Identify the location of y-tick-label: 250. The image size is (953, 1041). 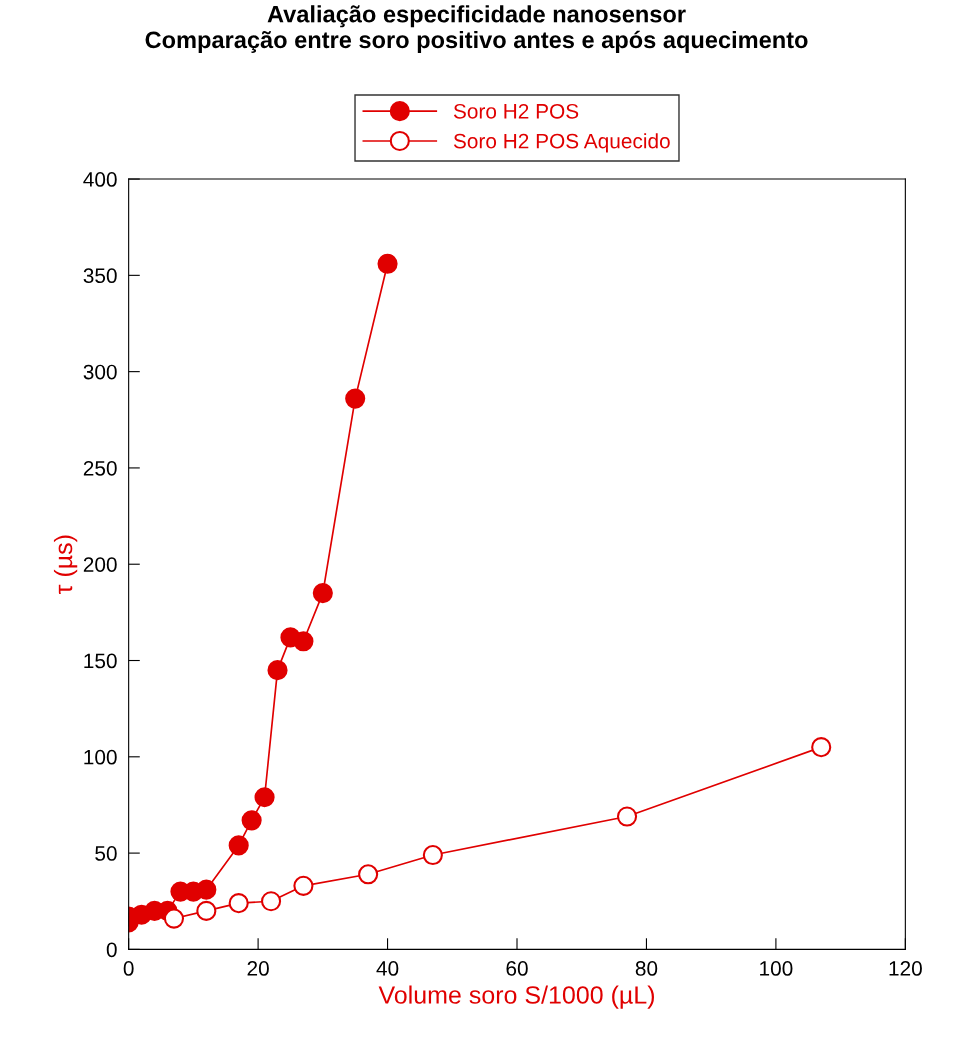
(100, 468).